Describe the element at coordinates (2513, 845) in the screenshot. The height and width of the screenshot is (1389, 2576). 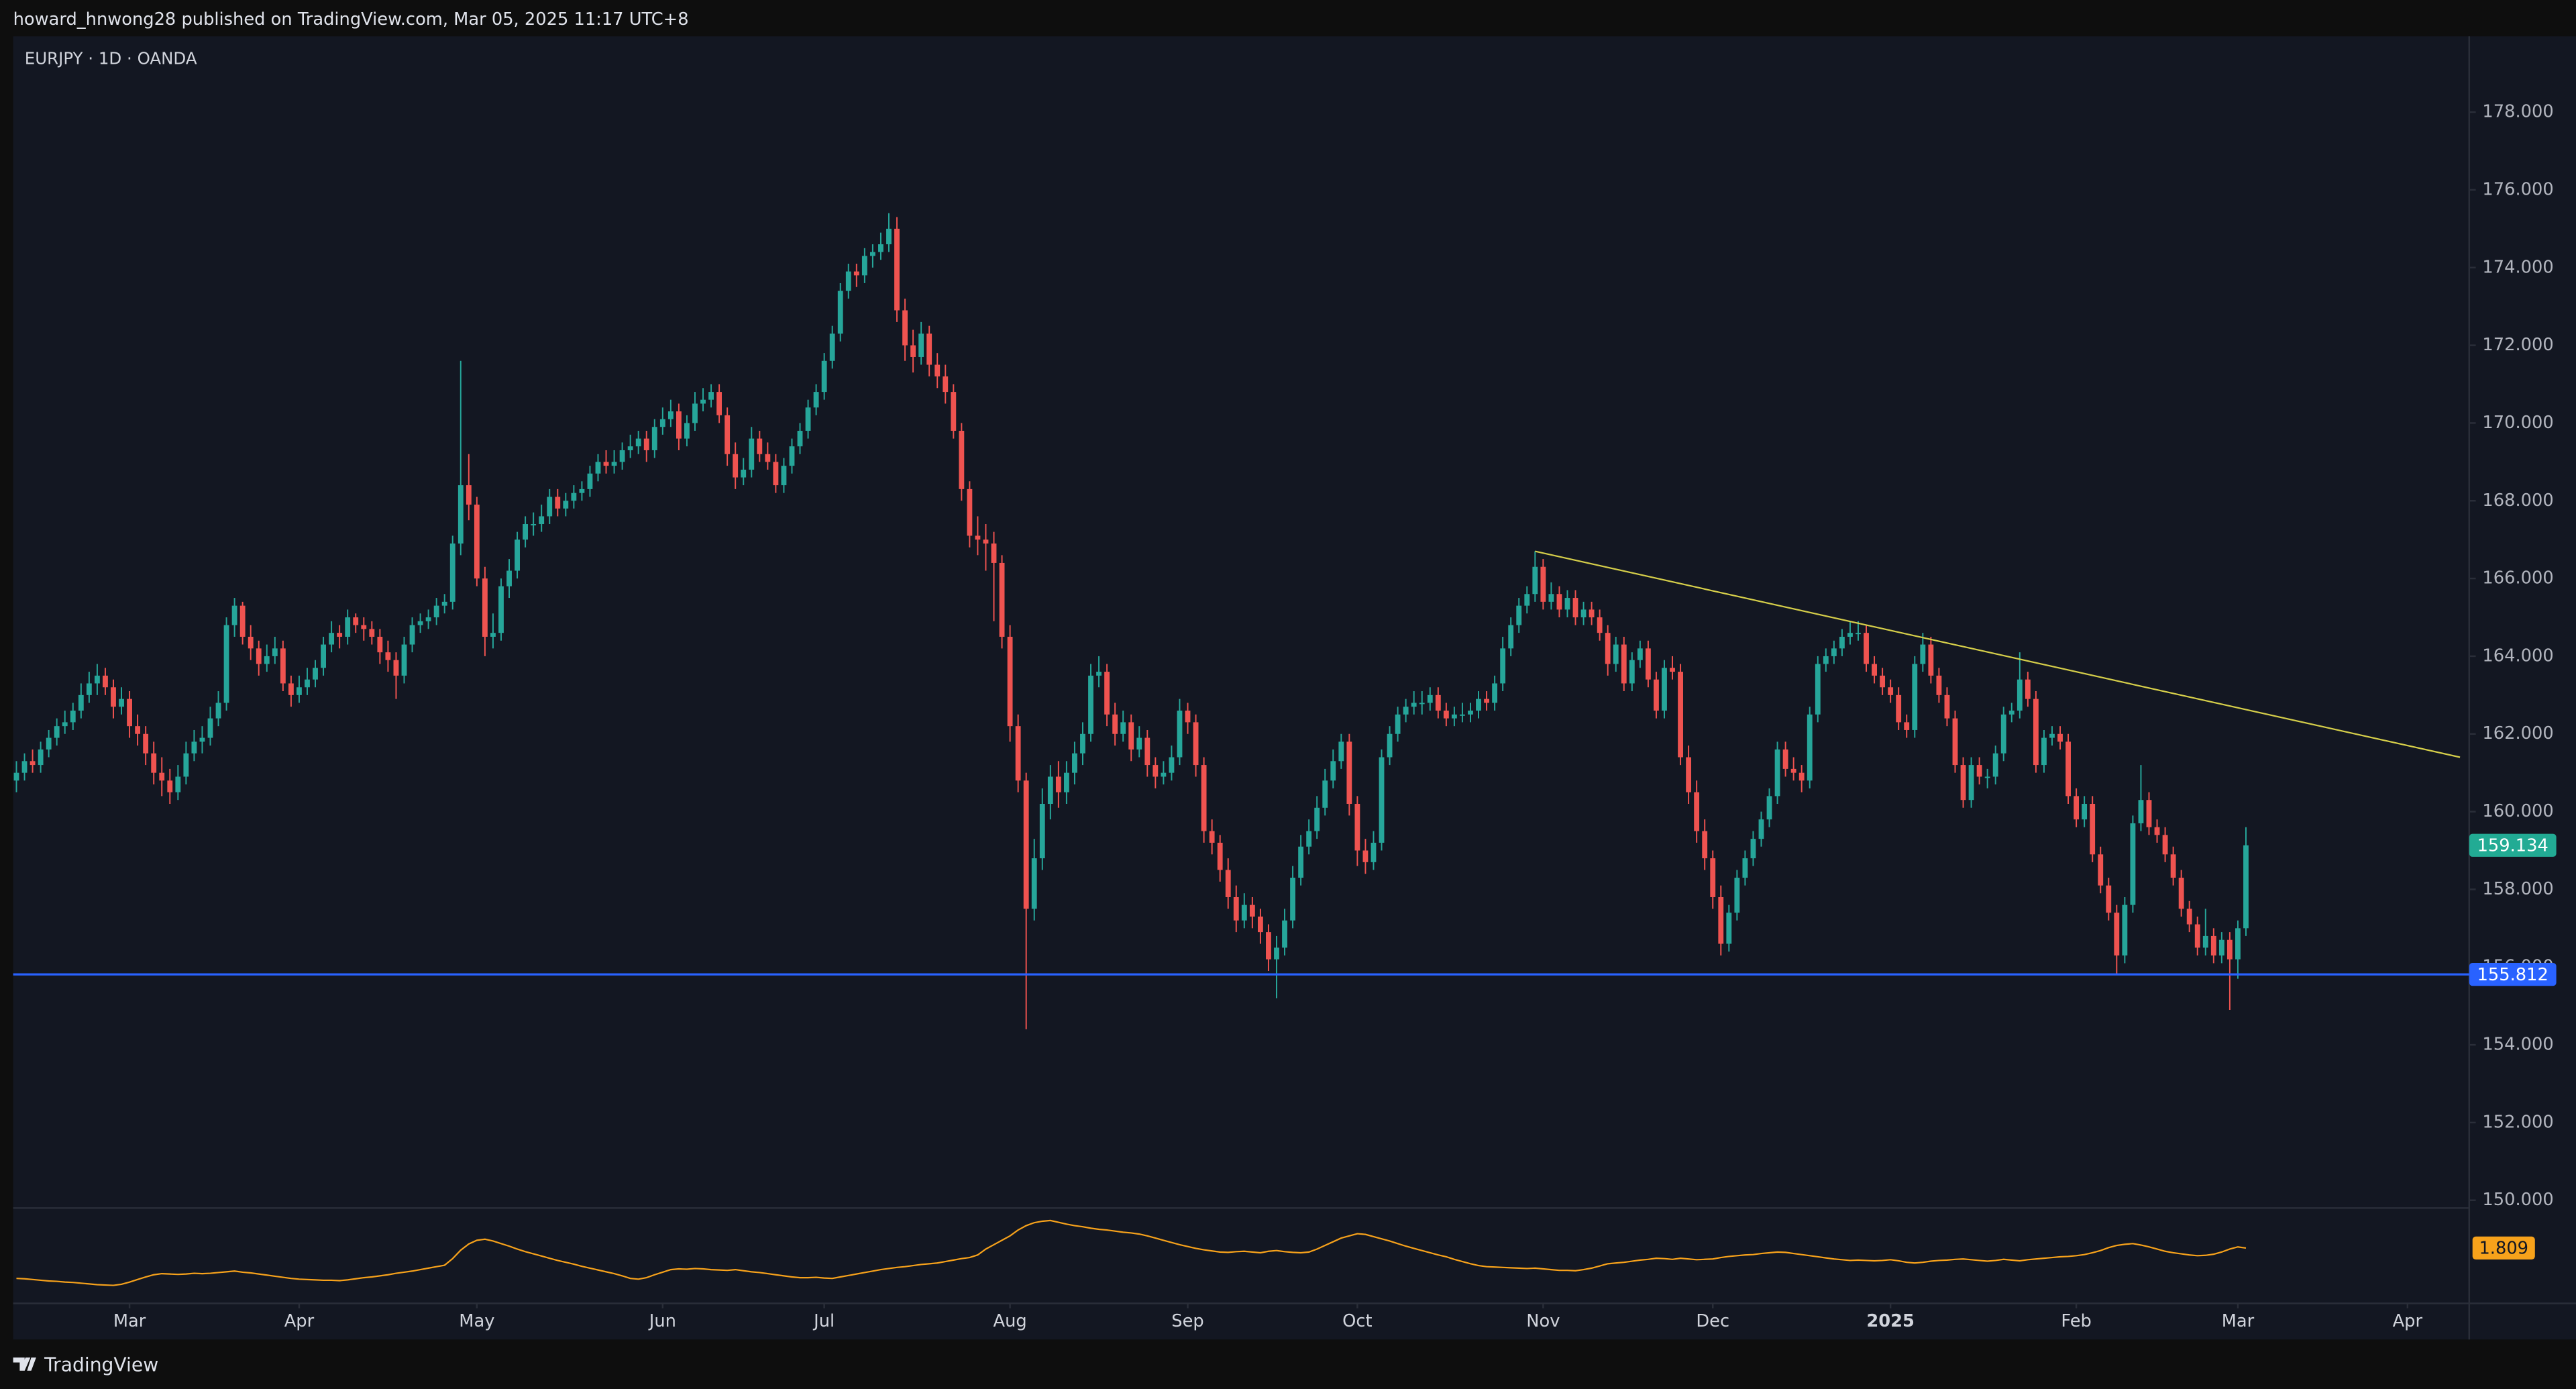
I see `last-price-badge` at that location.